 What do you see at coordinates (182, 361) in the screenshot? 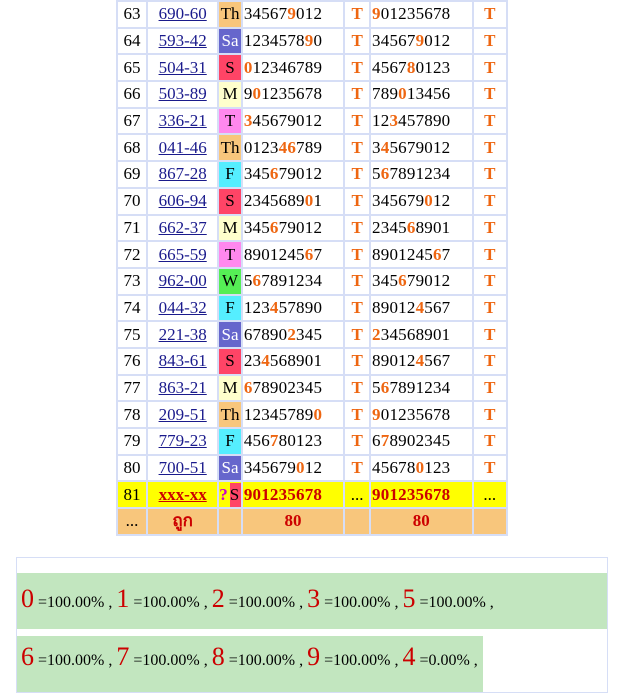
I see `result-code-link: 843-61` at bounding box center [182, 361].